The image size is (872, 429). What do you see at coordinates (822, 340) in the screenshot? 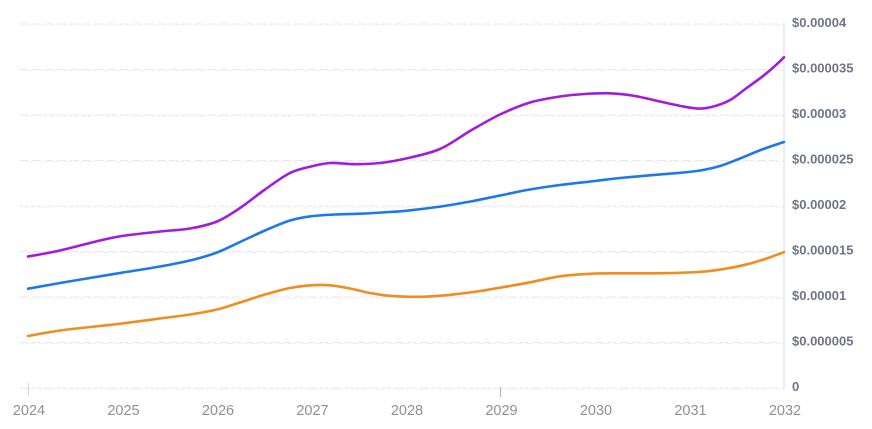
I see `svg-text: $0.000005` at bounding box center [822, 340].